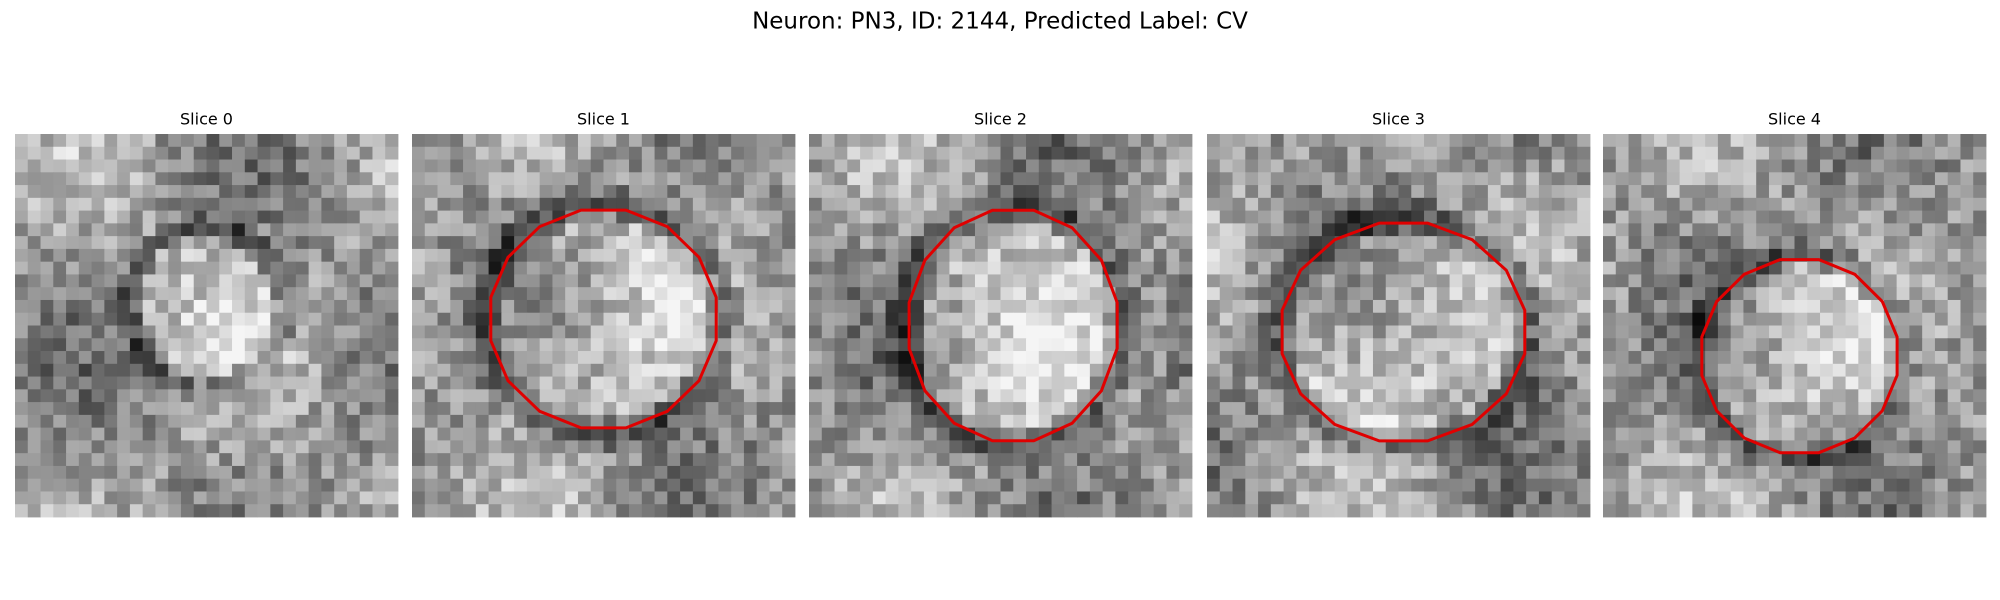 This screenshot has width=2000, height=600. Describe the element at coordinates (1000, 119) in the screenshot. I see `panel-title: Slice 2` at that location.